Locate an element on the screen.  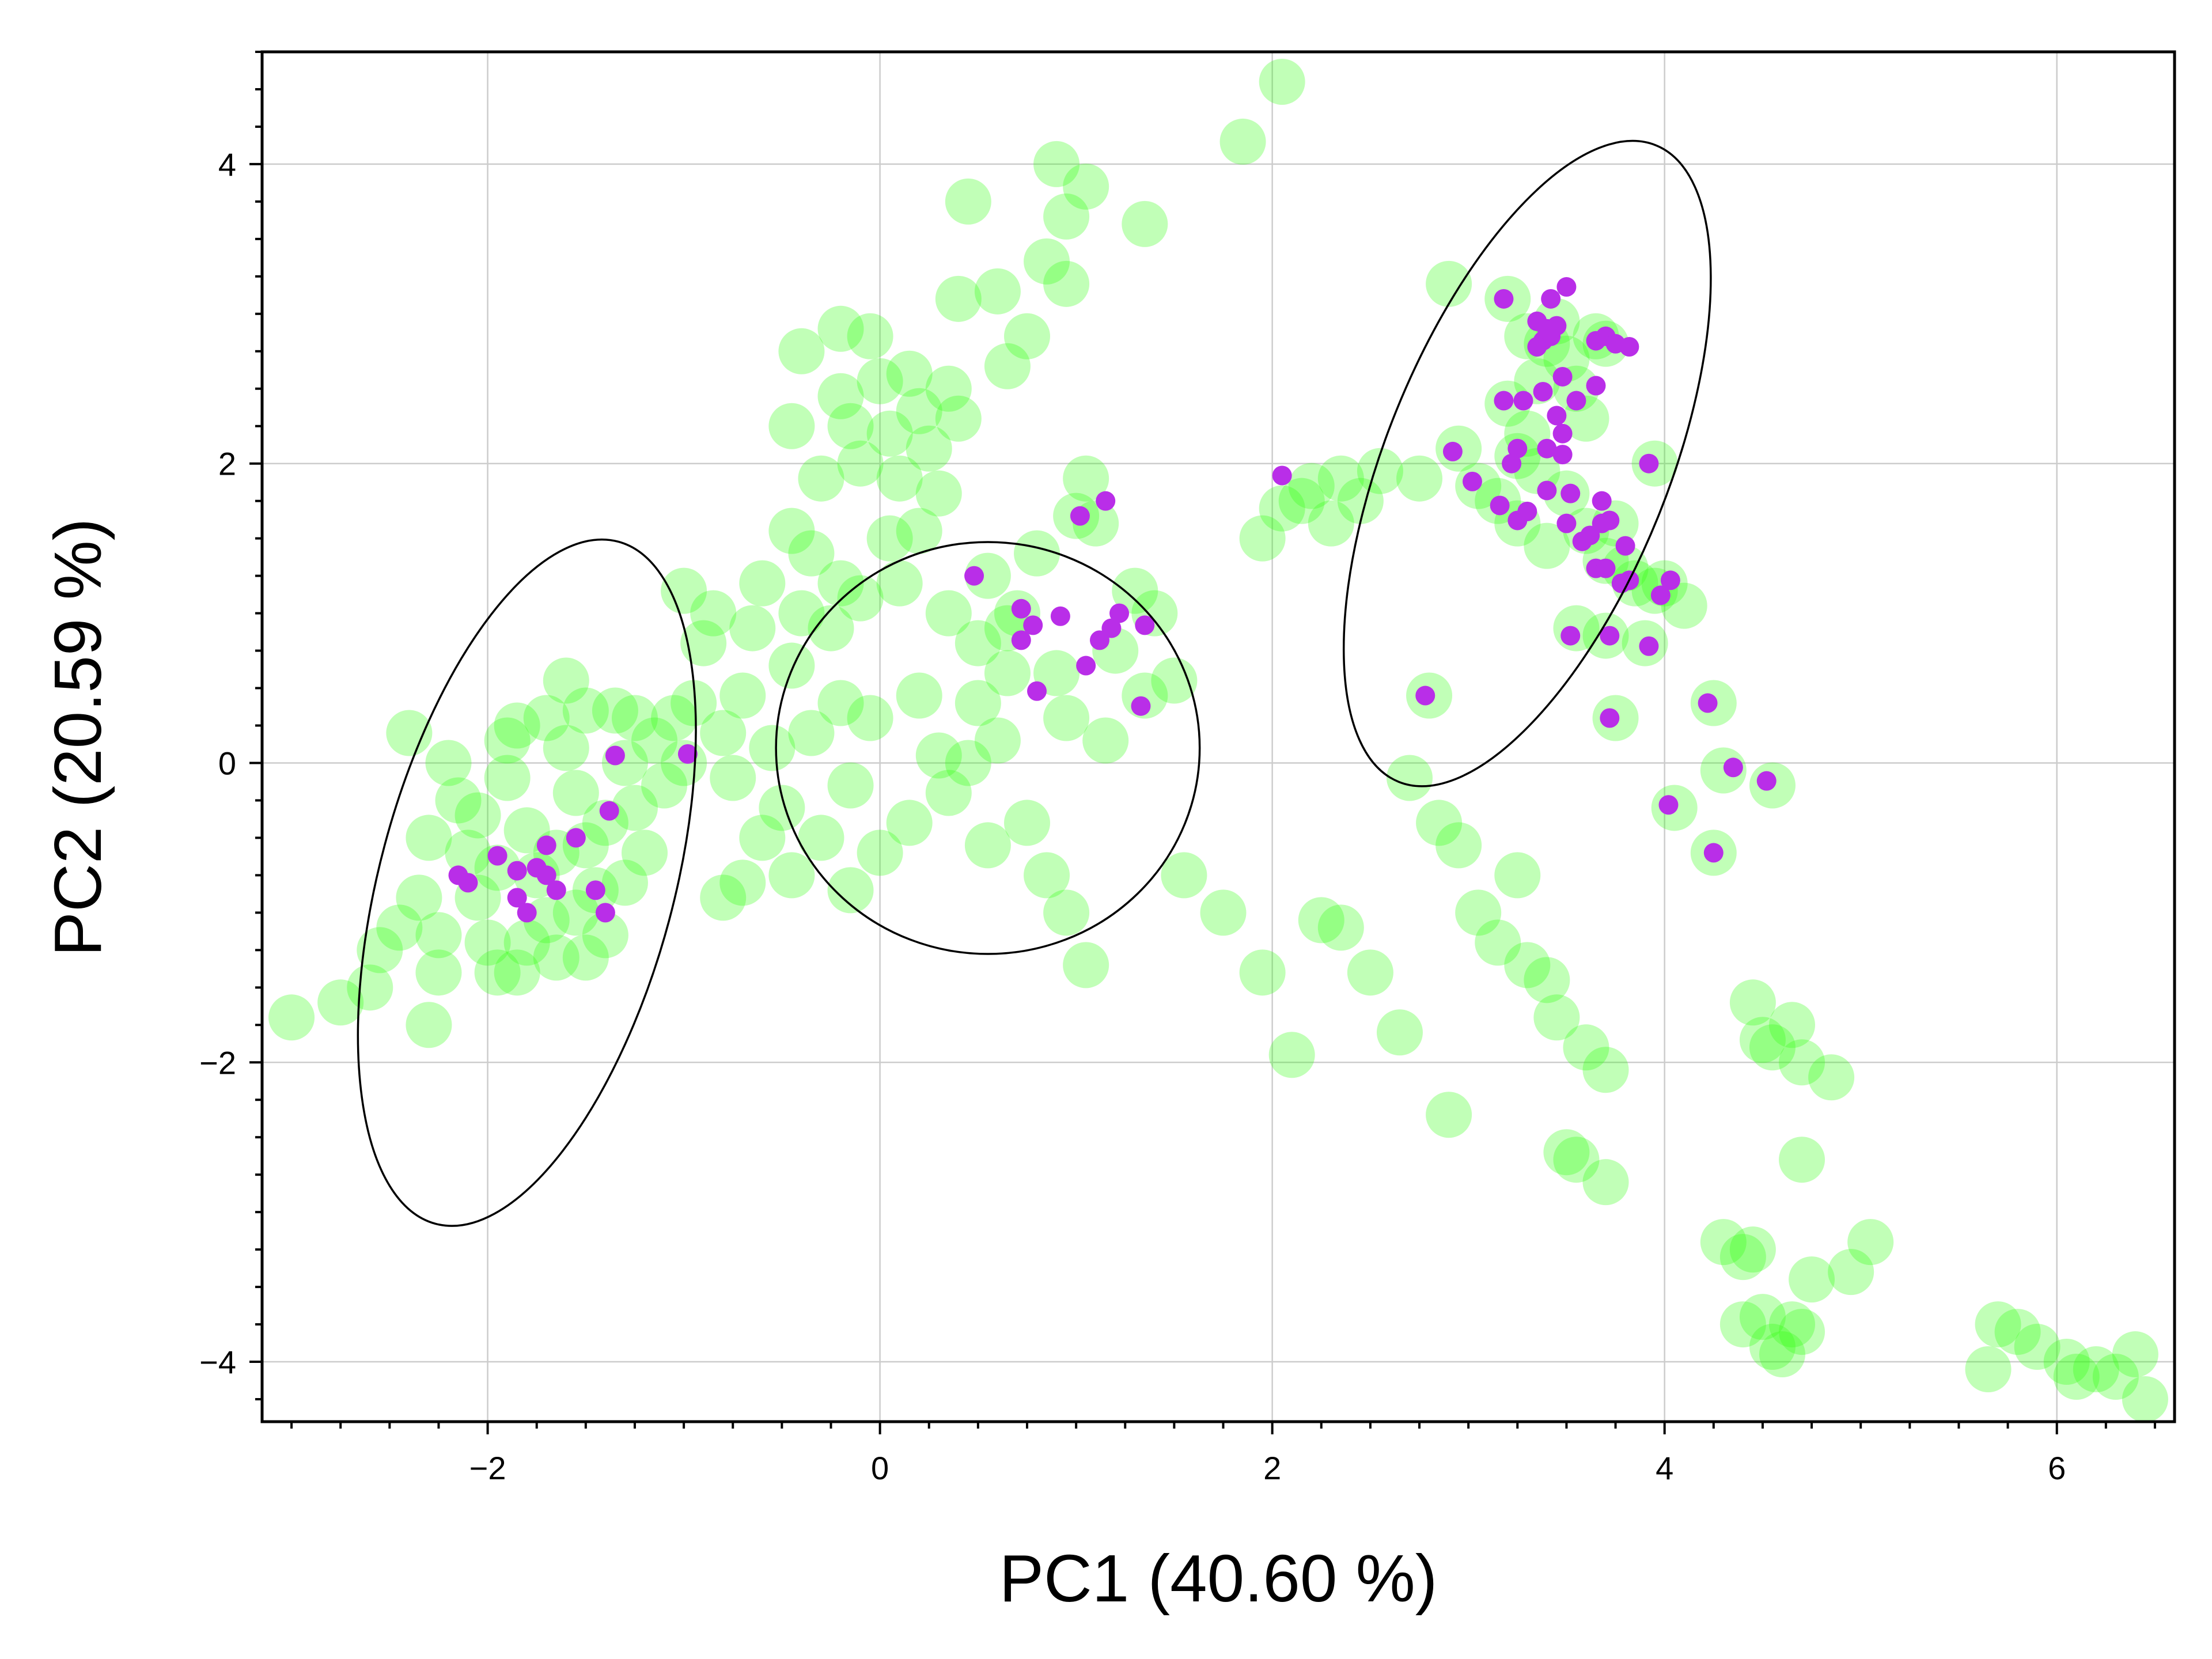
x-tick-label: 6 is located at coordinates (2057, 1468).